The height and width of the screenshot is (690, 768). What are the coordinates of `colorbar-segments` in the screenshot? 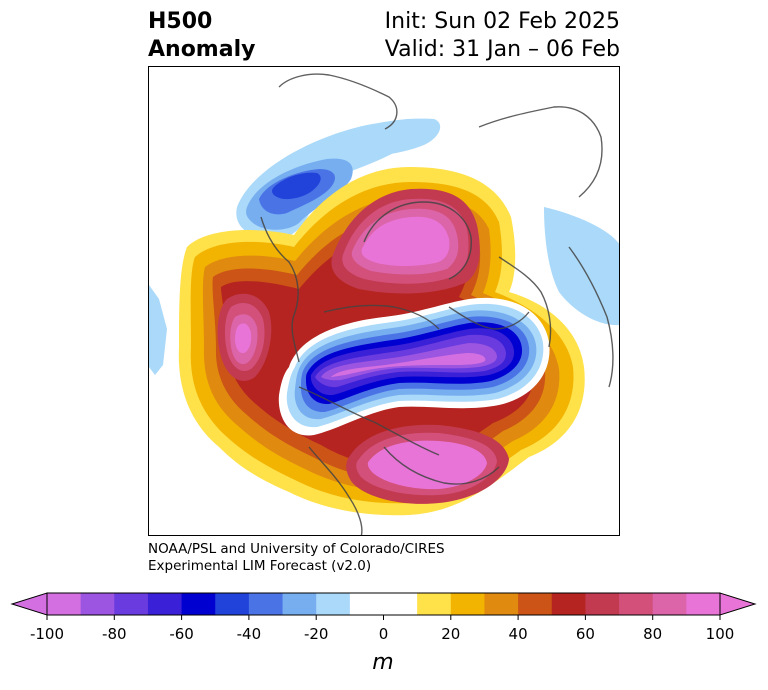 It's located at (384, 604).